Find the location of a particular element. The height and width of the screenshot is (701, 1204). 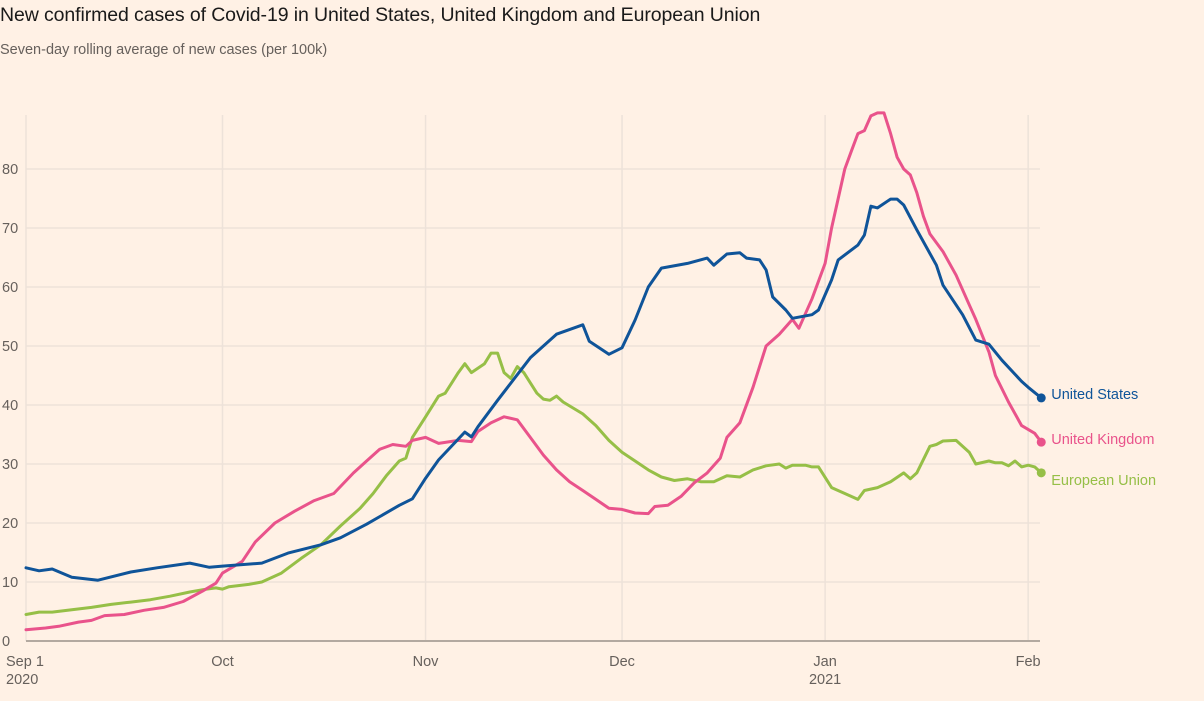

y-tick-label: 60 is located at coordinates (10, 288).